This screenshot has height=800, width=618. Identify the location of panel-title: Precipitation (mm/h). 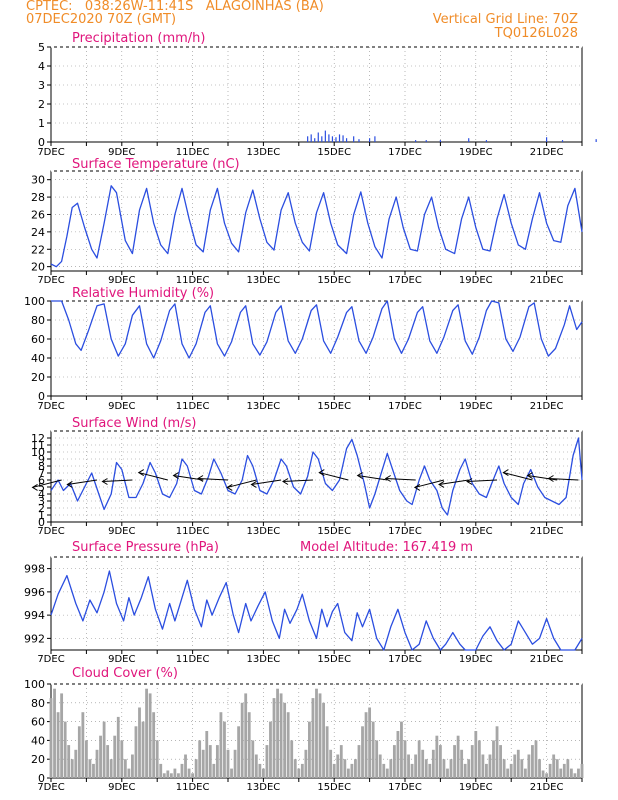
(138, 38).